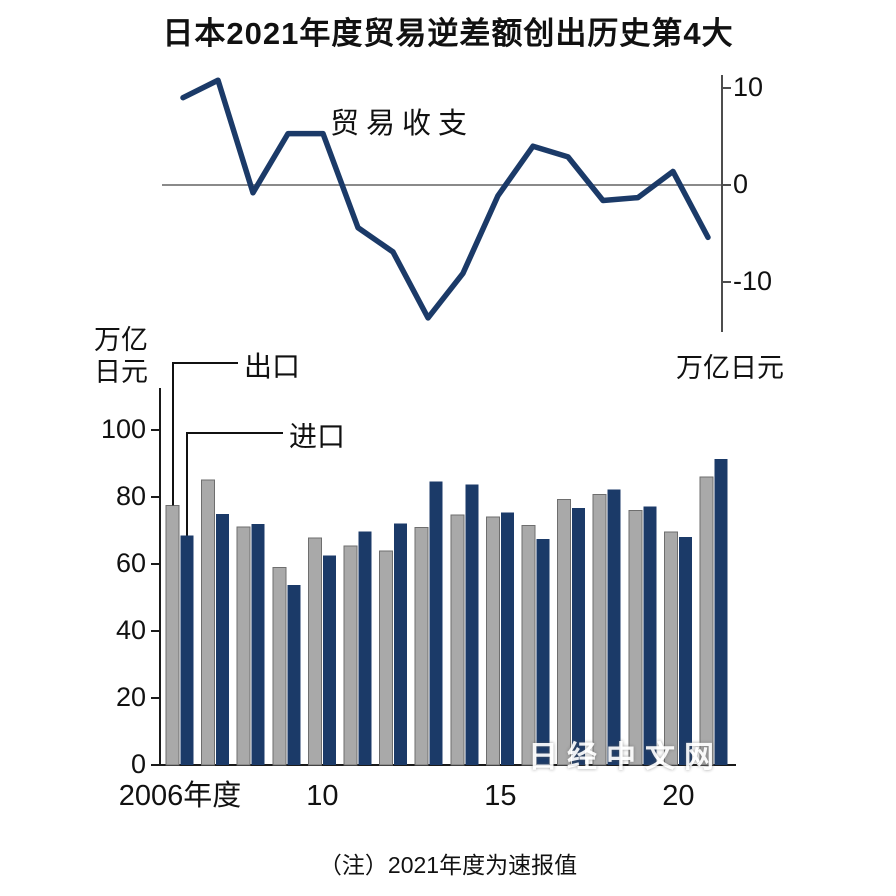 The width and height of the screenshot is (896, 896). I want to click on legend-import-label: 进口, so click(317, 436).